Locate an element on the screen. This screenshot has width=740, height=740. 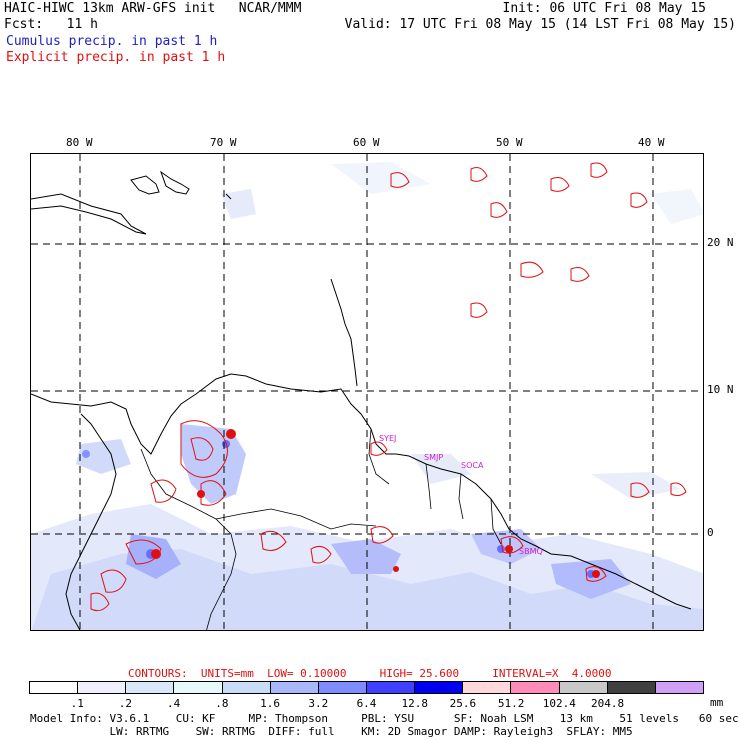
legend-tick-label: 102.4 is located at coordinates (559, 703).